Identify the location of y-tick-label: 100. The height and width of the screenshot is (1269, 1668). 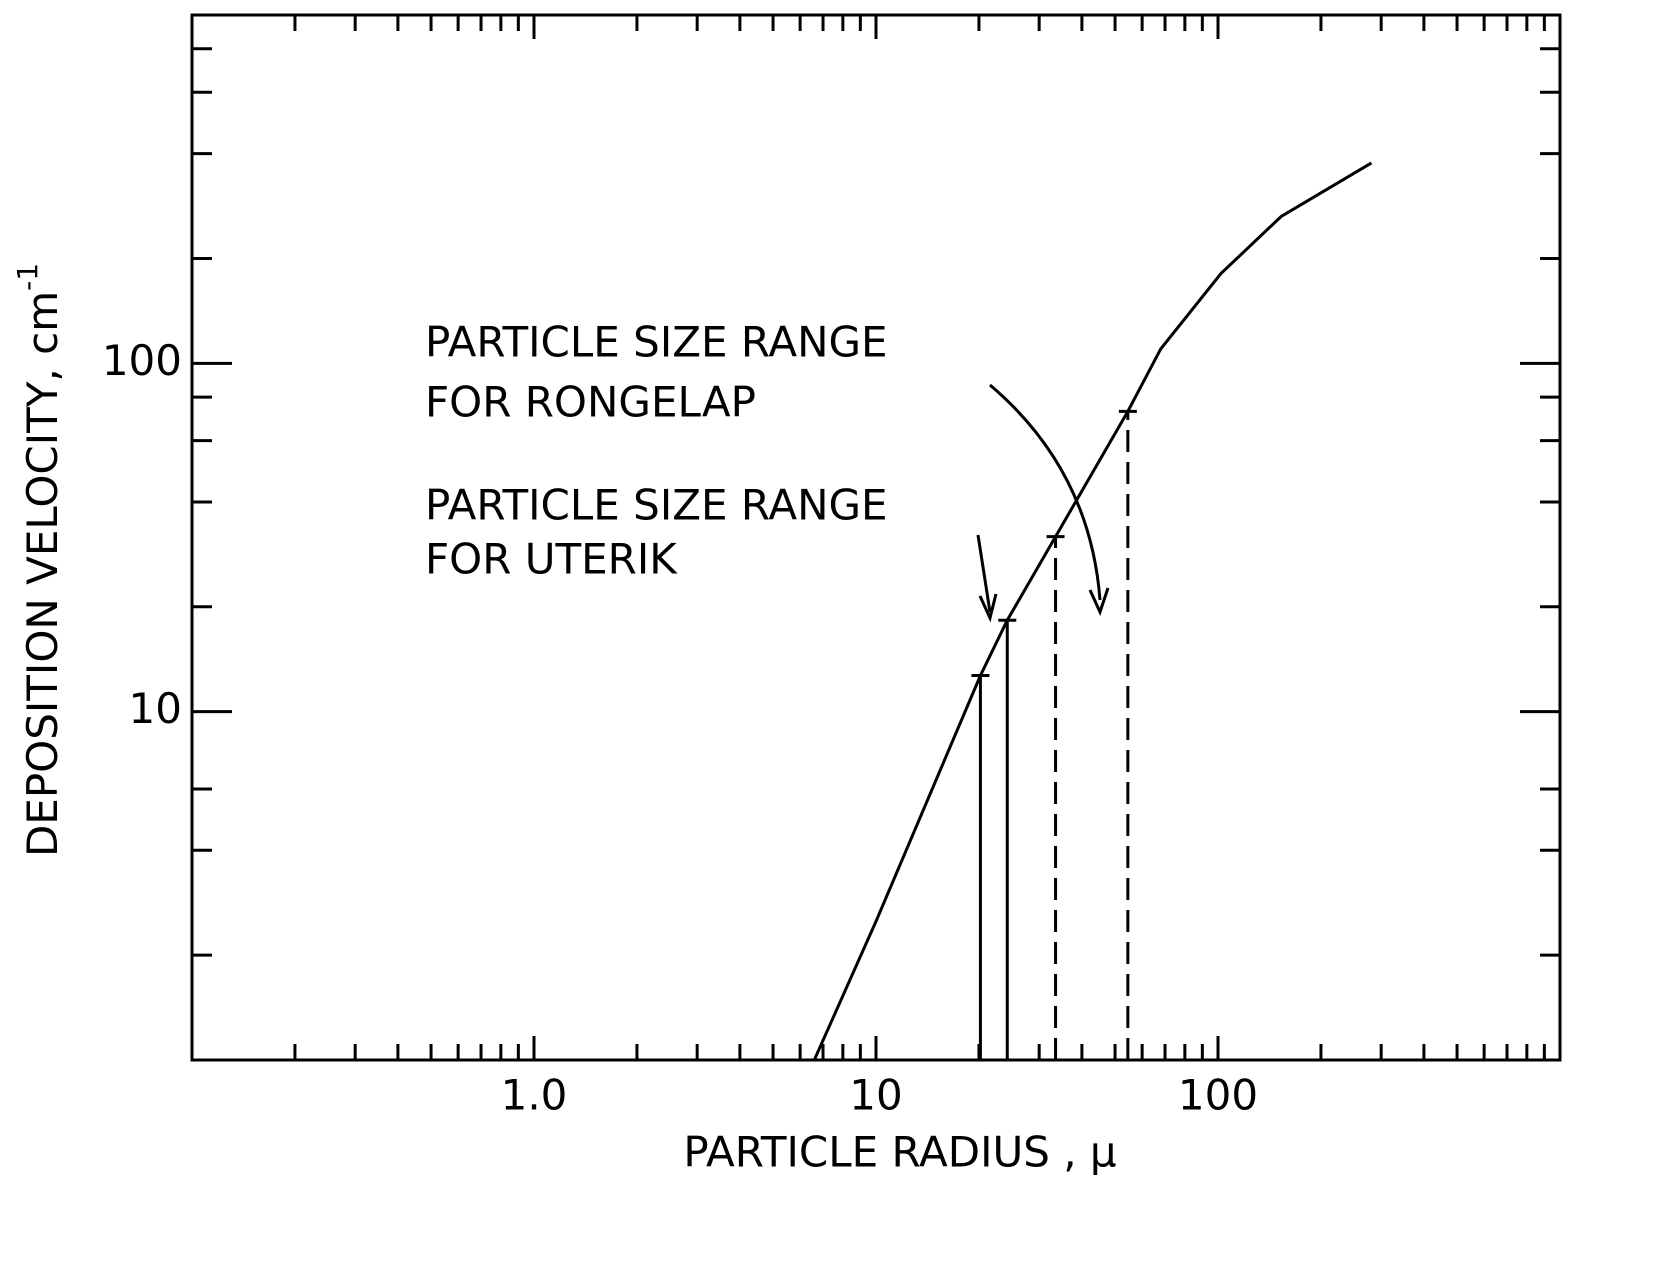
(142, 360).